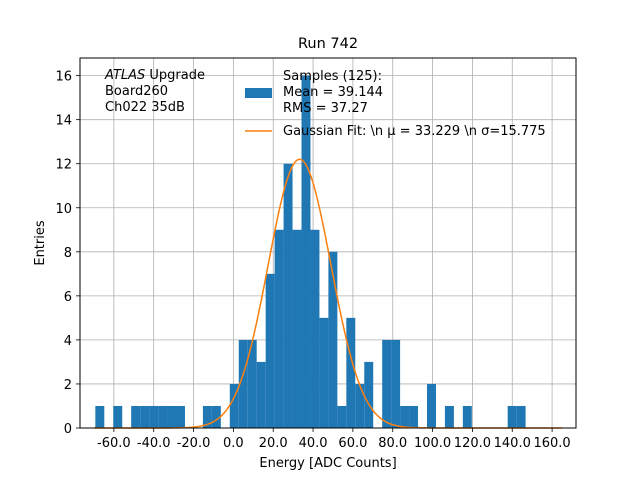  I want to click on y-tick-label: 2, so click(68, 385).